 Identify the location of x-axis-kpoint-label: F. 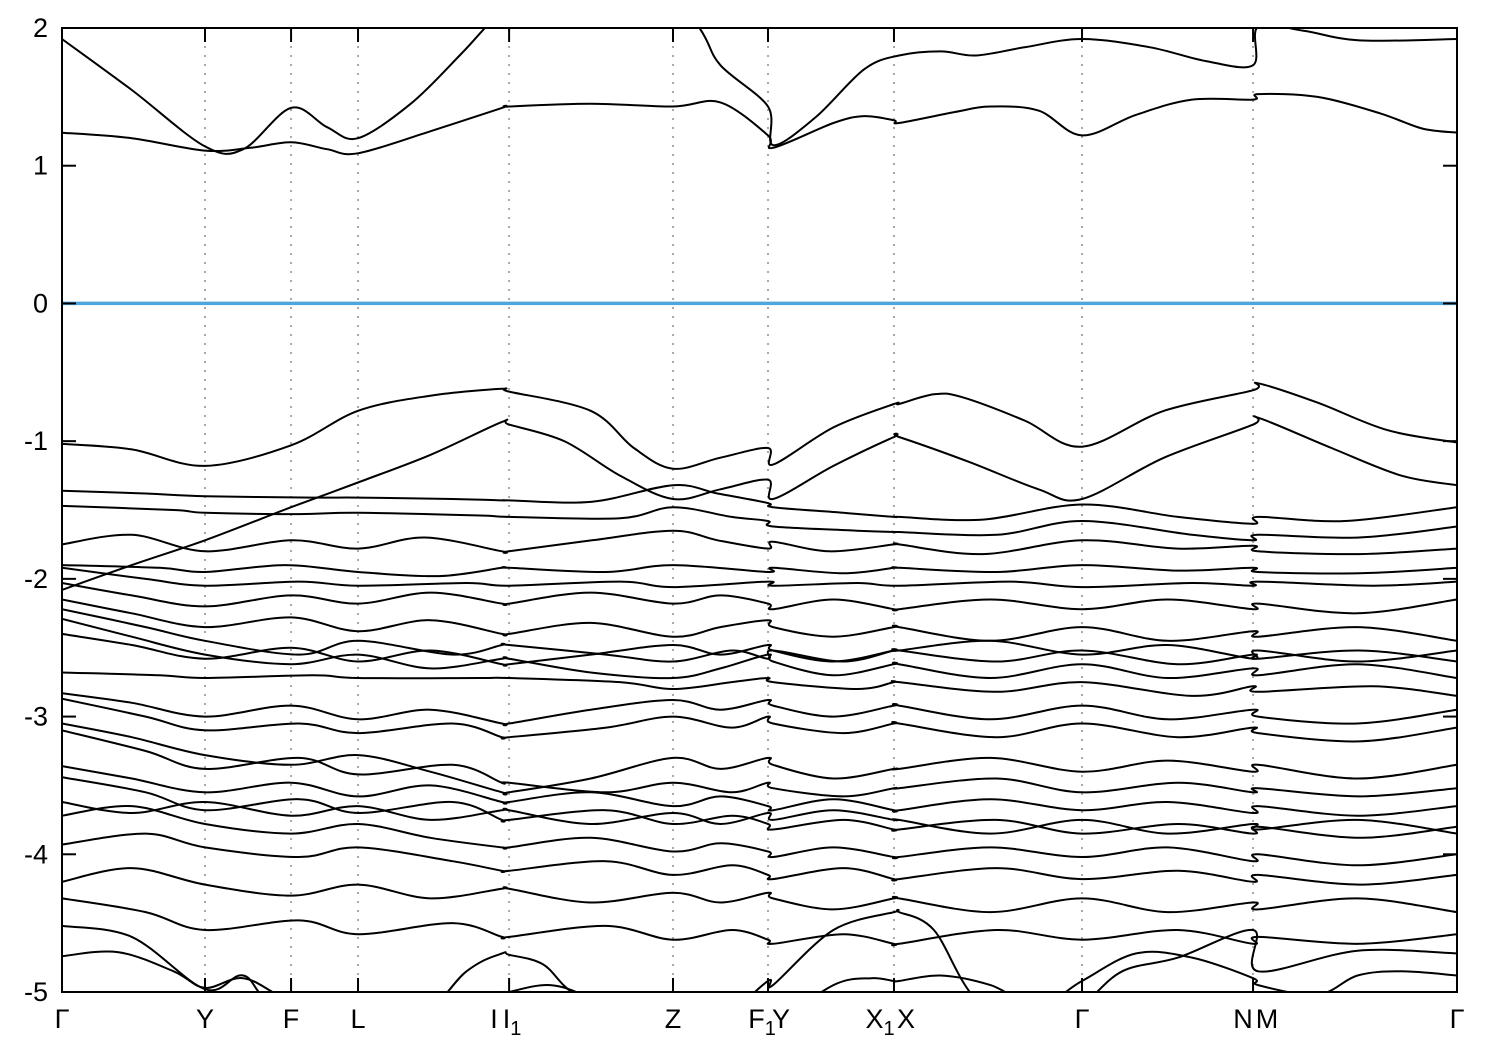
(291, 1019).